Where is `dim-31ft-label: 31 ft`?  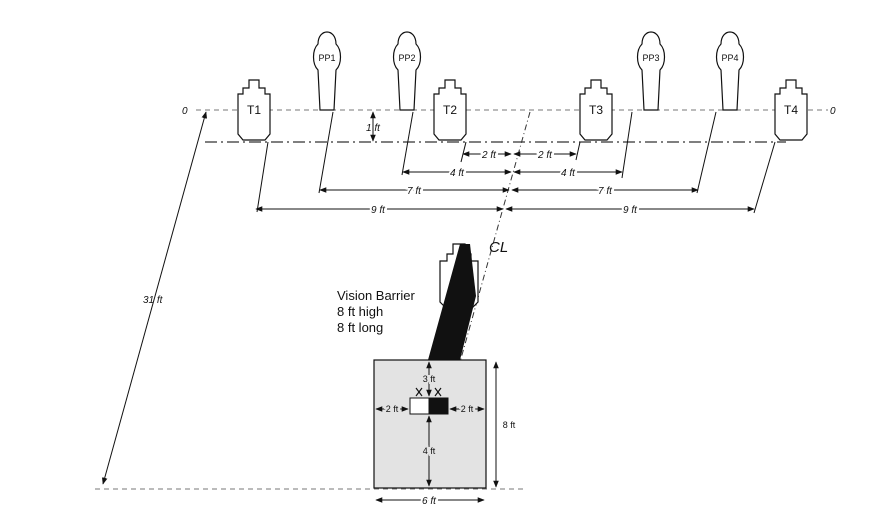 dim-31ft-label: 31 ft is located at coordinates (153, 300).